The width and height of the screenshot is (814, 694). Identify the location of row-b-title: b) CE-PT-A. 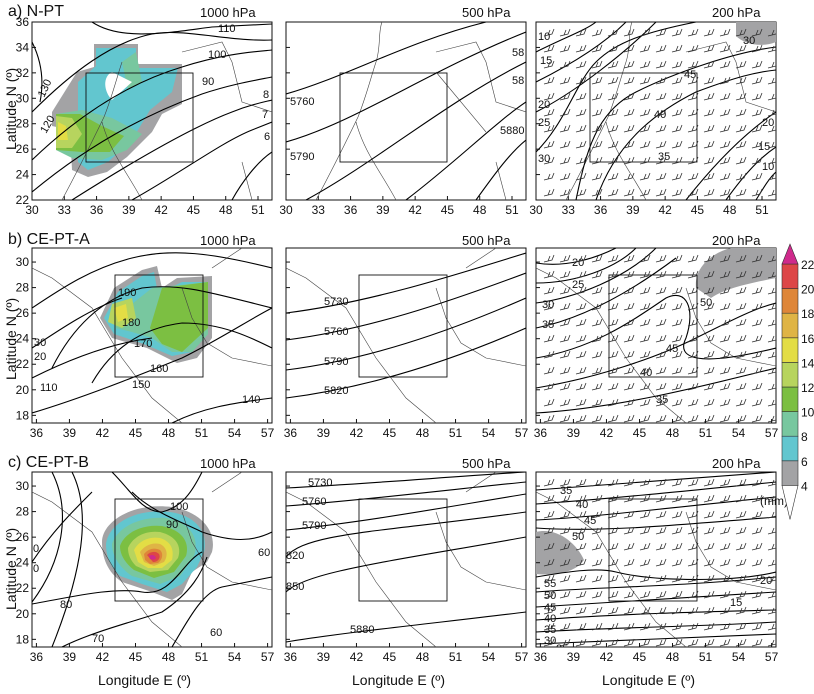
(49, 239).